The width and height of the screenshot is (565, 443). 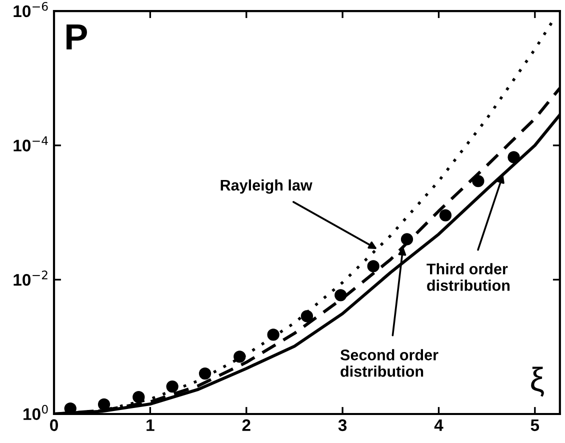 I want to click on x-tick-label: 4, so click(x=439, y=425).